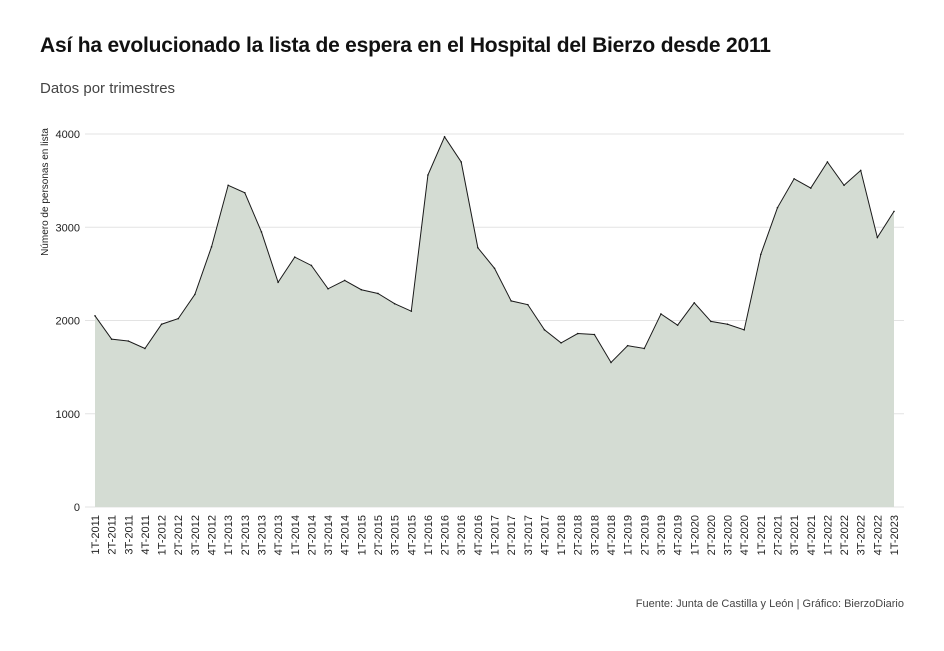 The height and width of the screenshot is (651, 944). I want to click on x-tick-label: 1T-2016, so click(429, 535).